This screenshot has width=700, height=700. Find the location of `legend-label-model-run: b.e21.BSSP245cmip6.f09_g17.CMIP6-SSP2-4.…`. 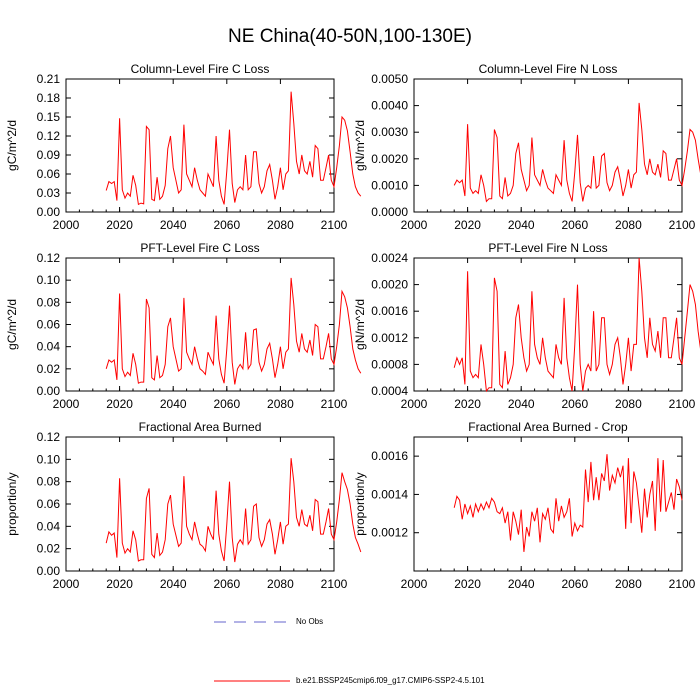

legend-label-model-run: b.e21.BSSP245cmip6.f09_g17.CMIP6-SSP2-4.… is located at coordinates (390, 680).